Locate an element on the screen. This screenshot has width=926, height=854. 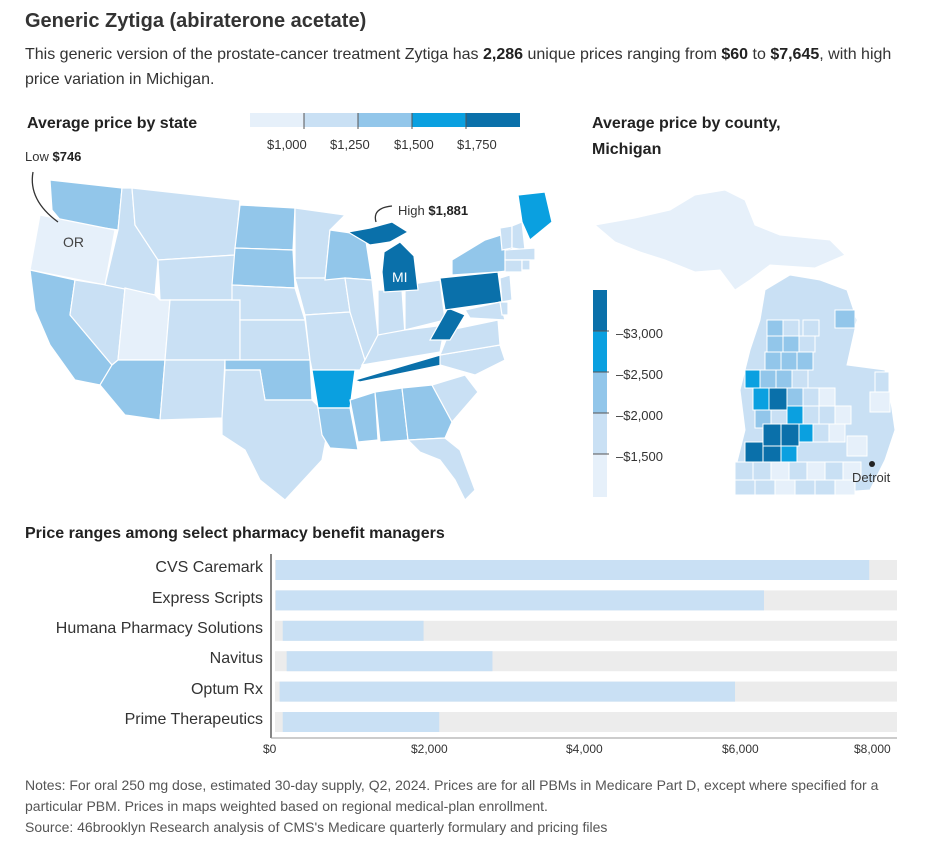
county-legend-label-1: –$3,000 is located at coordinates (639, 333).